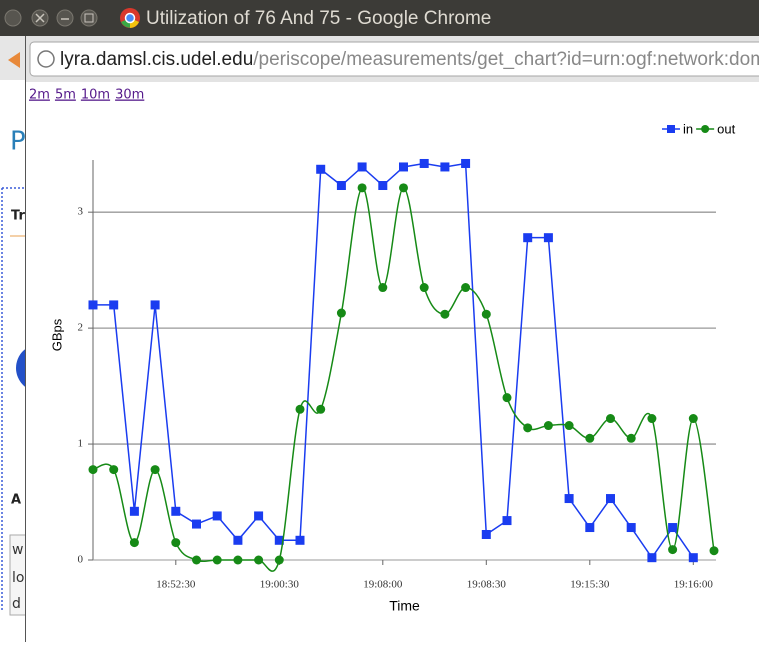  What do you see at coordinates (40, 18) in the screenshot?
I see `close-icon` at bounding box center [40, 18].